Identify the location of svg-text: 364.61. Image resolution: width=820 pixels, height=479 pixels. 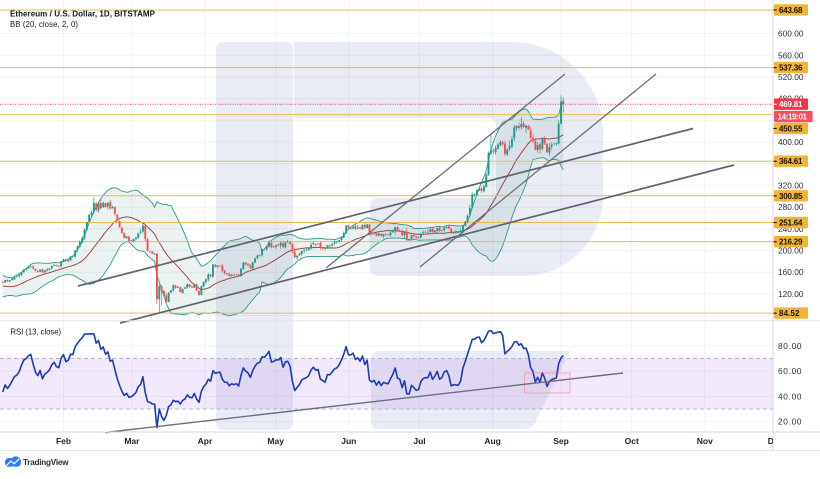
(791, 161).